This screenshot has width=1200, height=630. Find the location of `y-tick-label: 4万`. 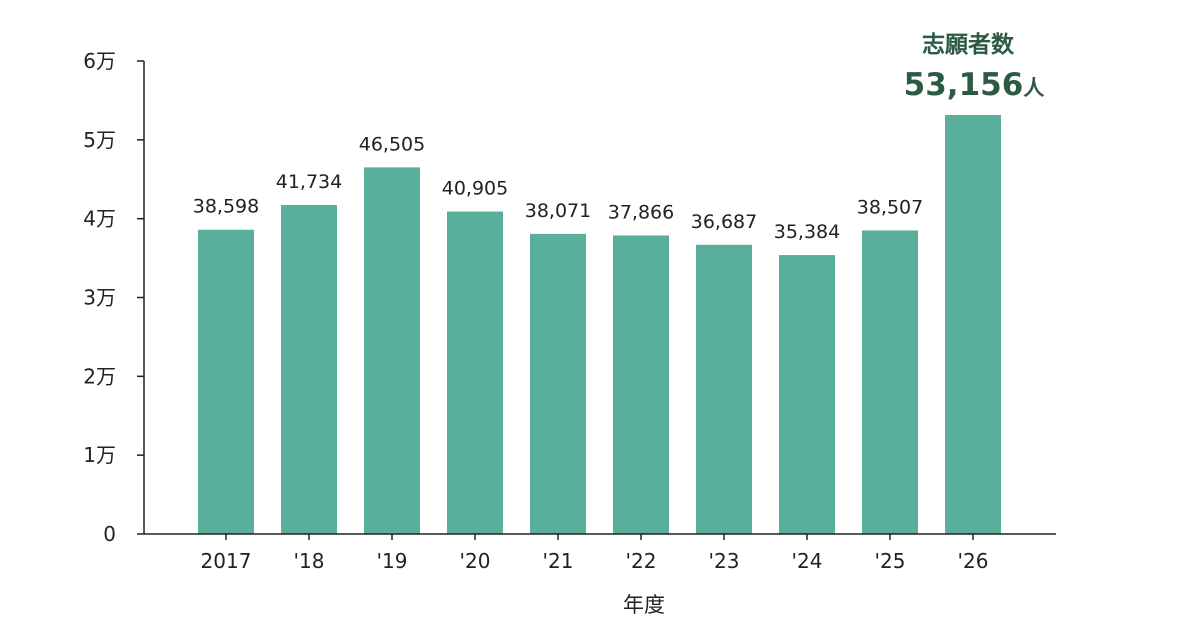

y-tick-label: 4万 is located at coordinates (99, 219).